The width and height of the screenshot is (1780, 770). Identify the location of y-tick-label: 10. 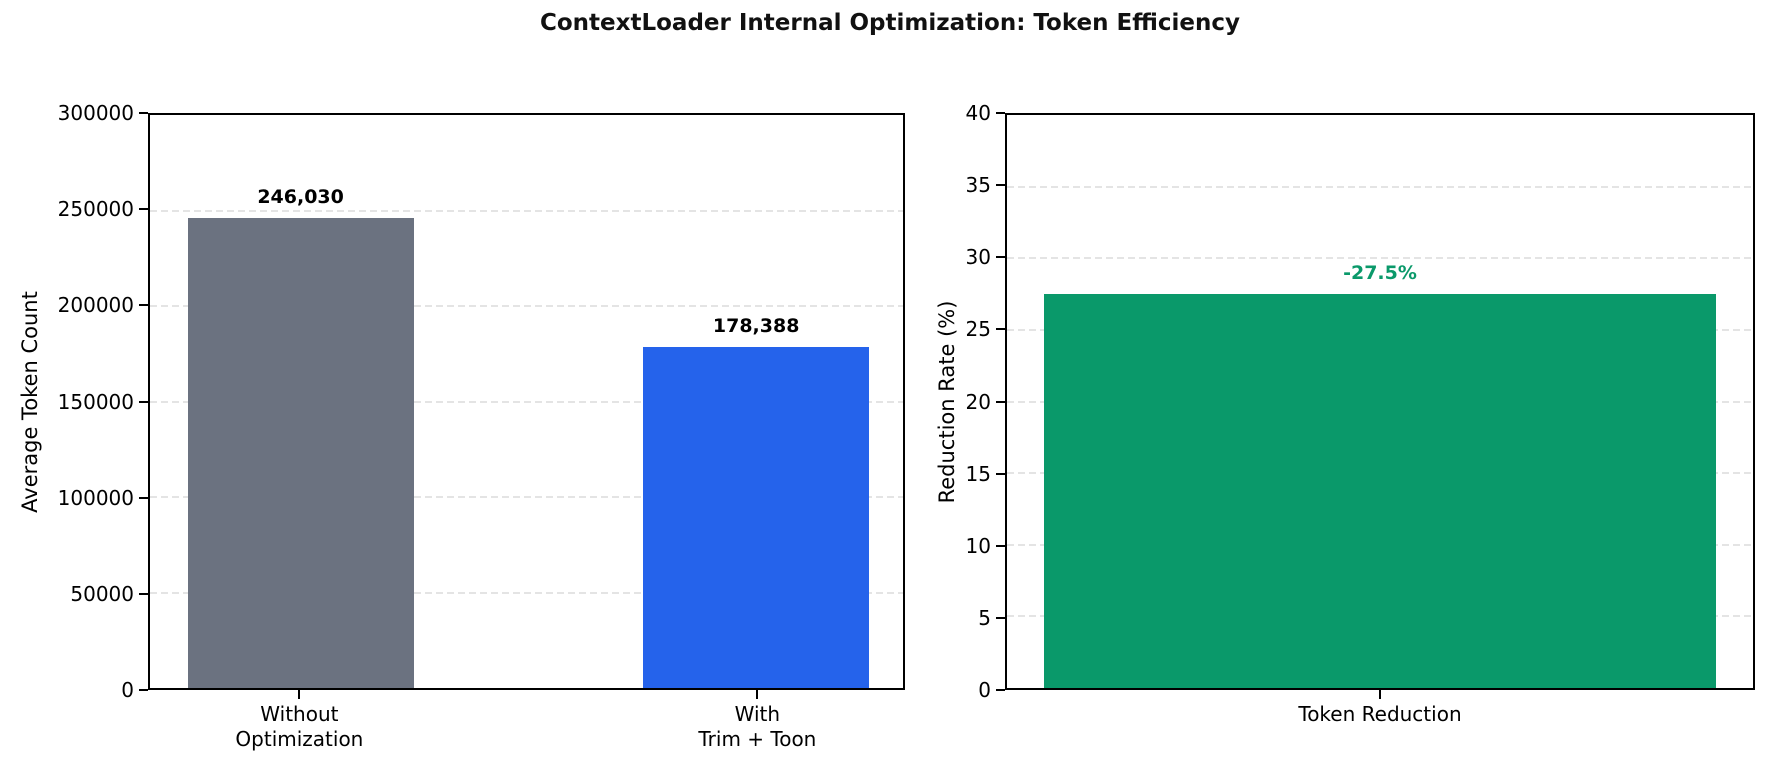
(978, 545).